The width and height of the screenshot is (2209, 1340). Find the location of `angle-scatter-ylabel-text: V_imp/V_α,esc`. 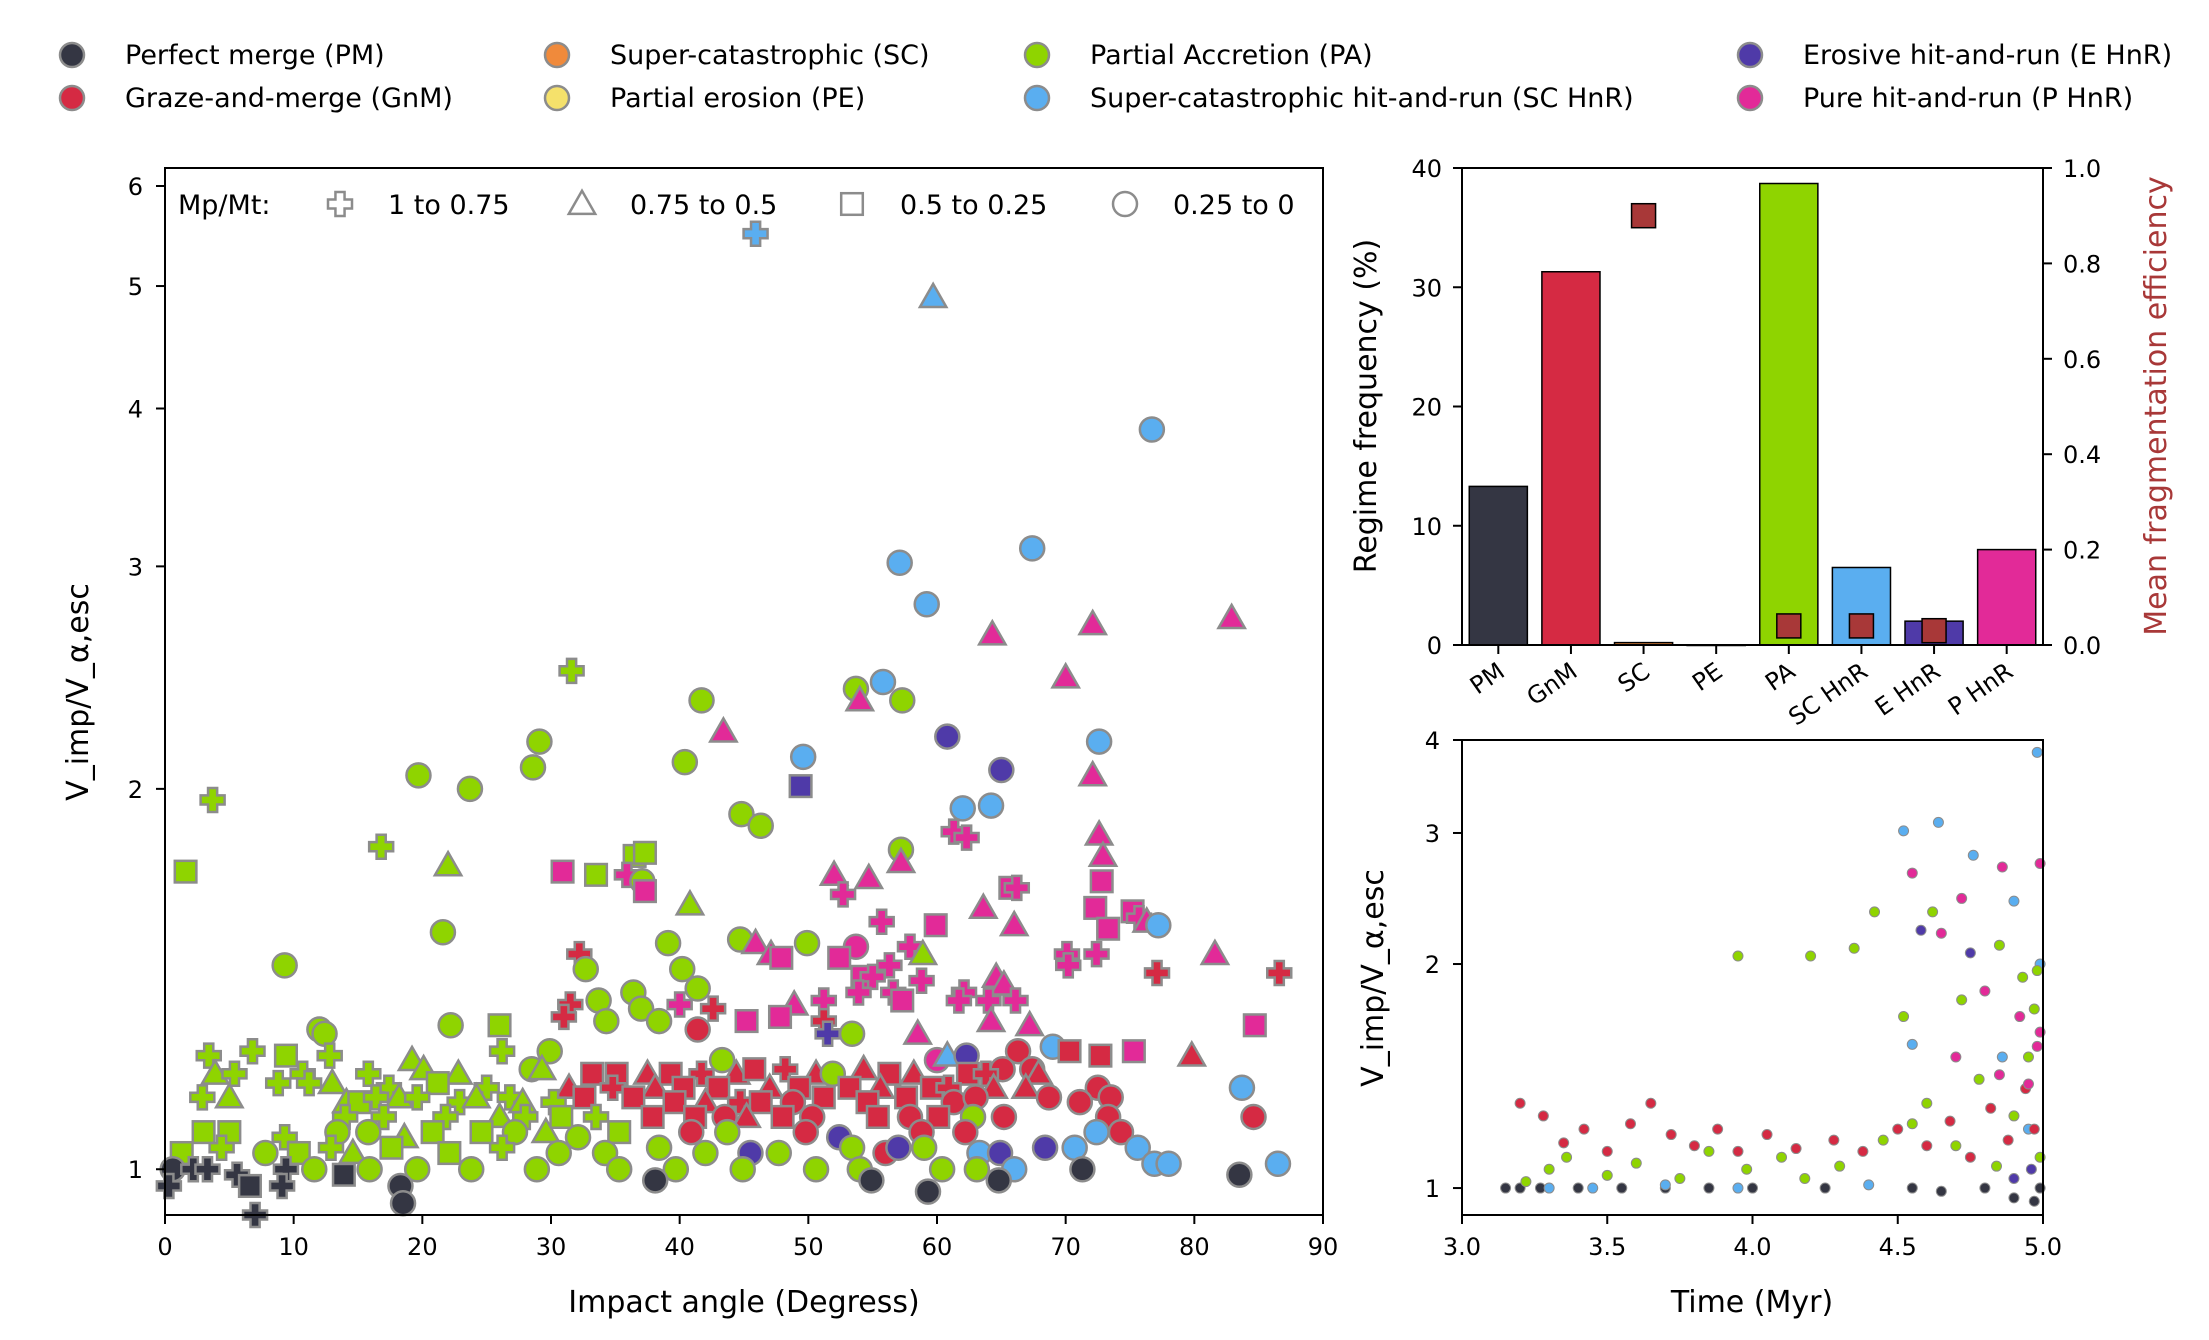

angle-scatter-ylabel-text: V_imp/V_α,esc is located at coordinates (78, 692).